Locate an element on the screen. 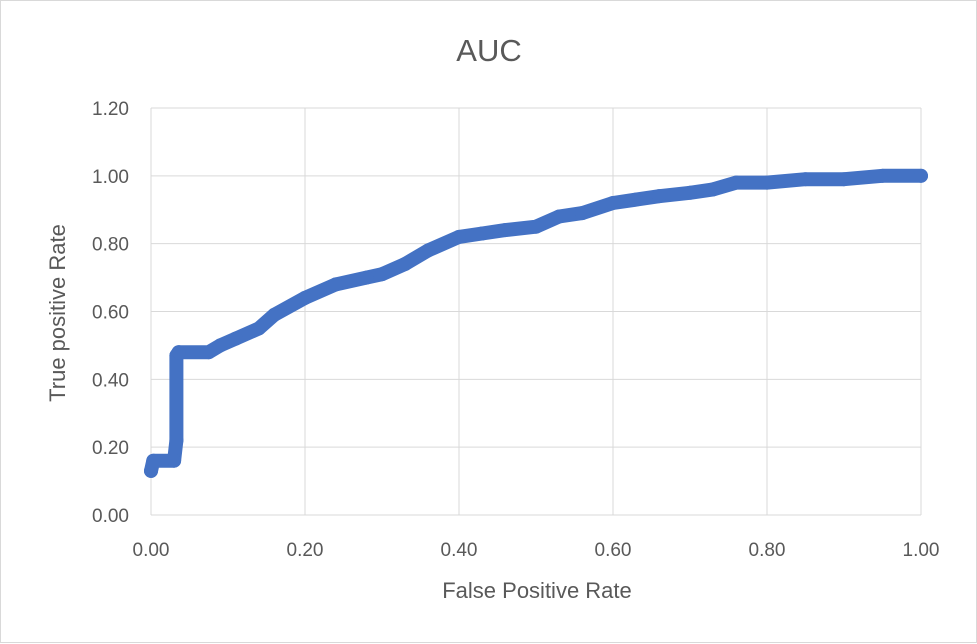  y-tick-label: 0.00 is located at coordinates (110, 516).